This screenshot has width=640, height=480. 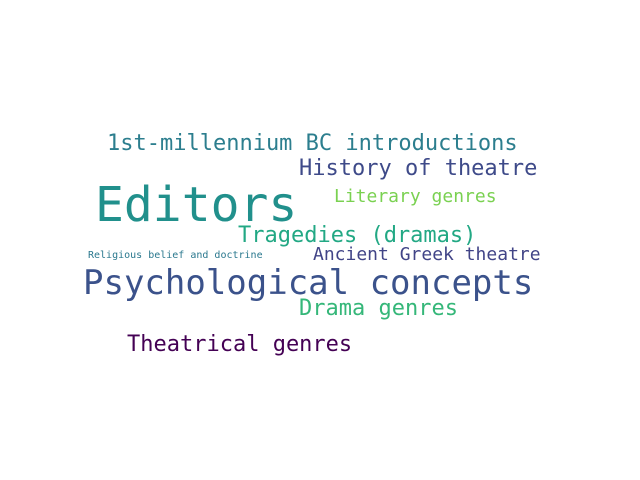 I want to click on word-religious-belief-and-doctrine: Religious belief and doctrine, so click(x=175, y=255).